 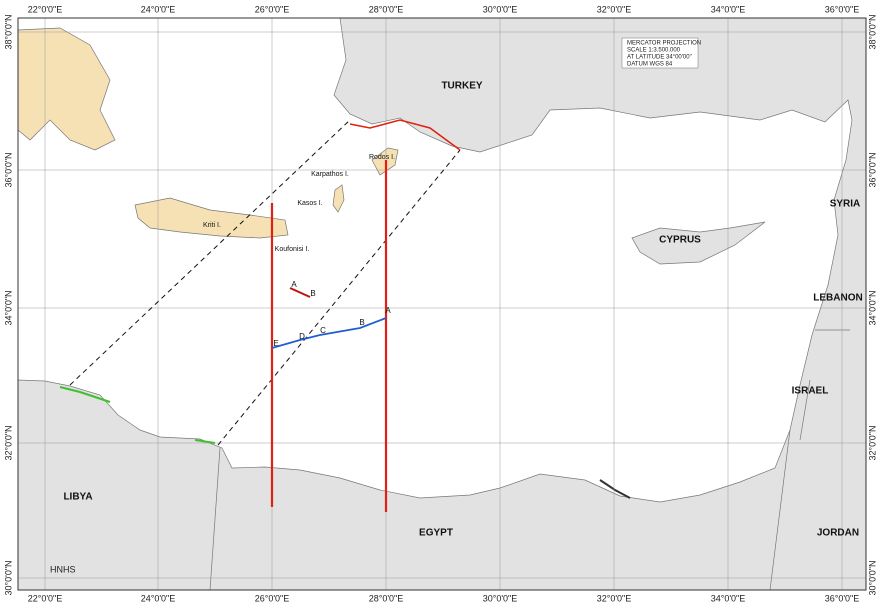 I want to click on island-label: Koufonisi I., so click(x=292, y=249).